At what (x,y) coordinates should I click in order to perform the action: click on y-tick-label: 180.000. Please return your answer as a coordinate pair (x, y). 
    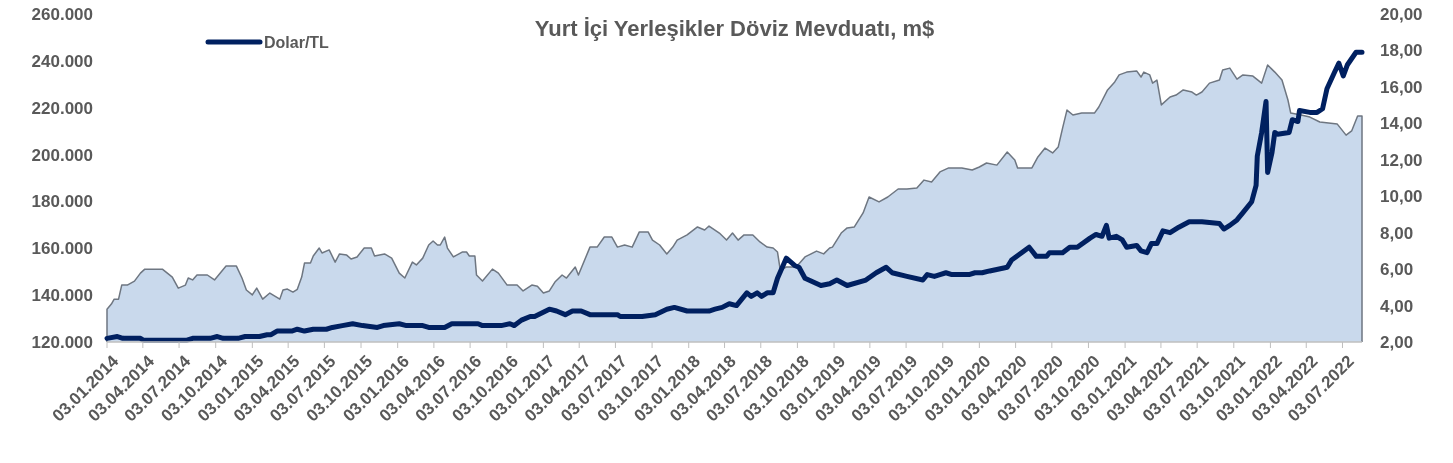
    Looking at the image, I should click on (62, 202).